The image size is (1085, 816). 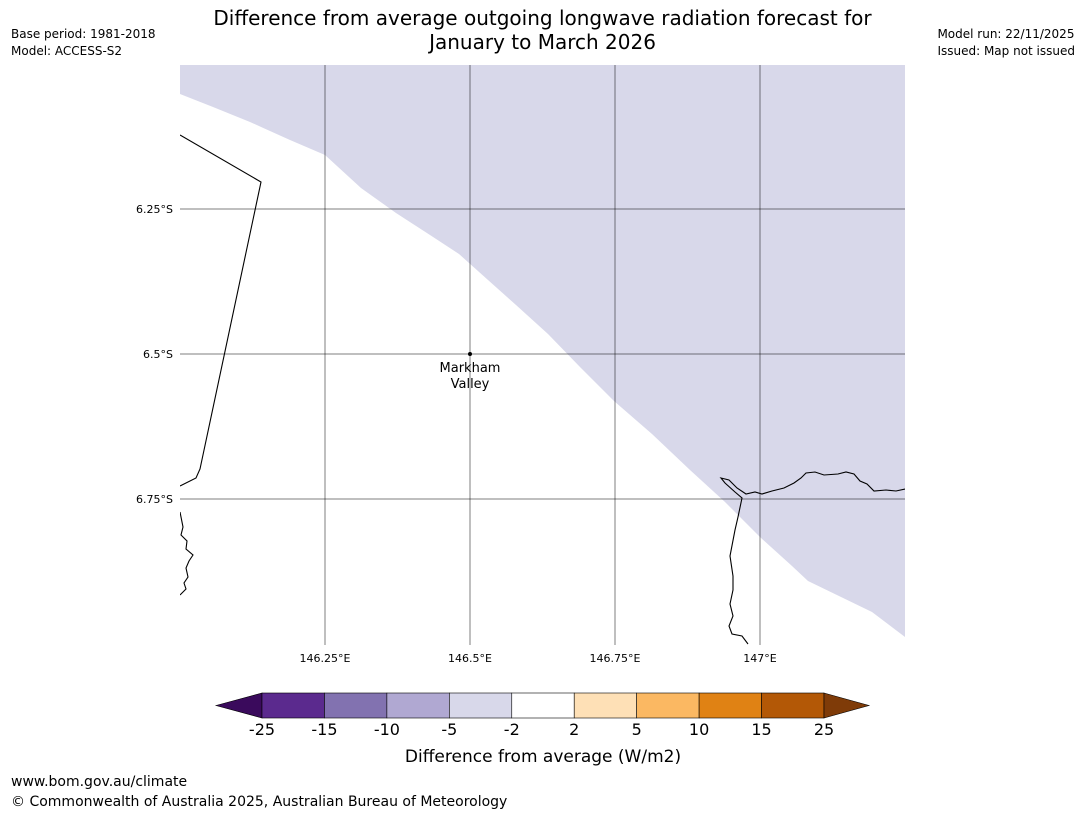 What do you see at coordinates (83, 34) in the screenshot?
I see `base-period-text: Base period: 1981-2018` at bounding box center [83, 34].